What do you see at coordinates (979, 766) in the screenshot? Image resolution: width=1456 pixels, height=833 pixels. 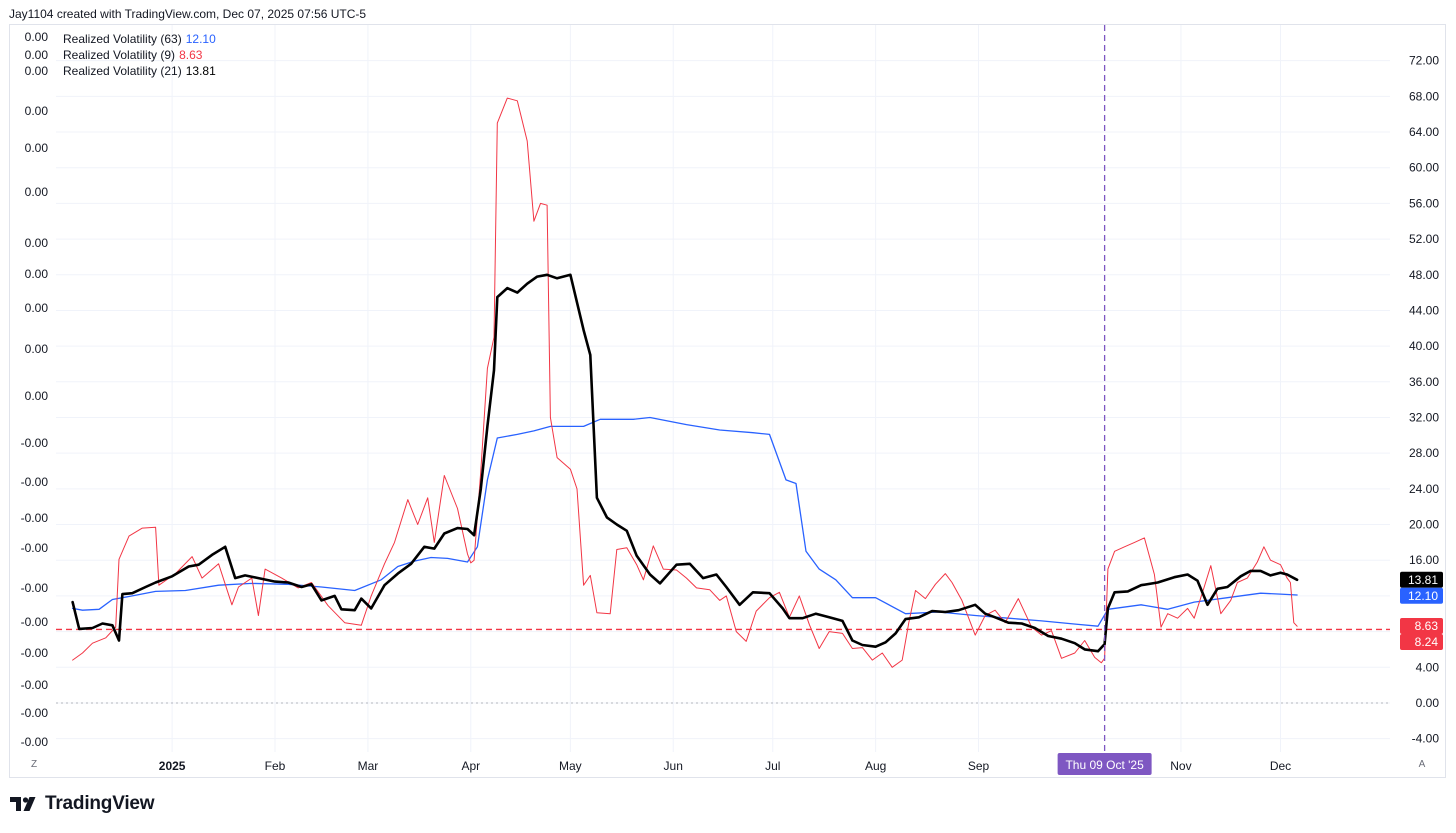 I see `x-tick-label: Sep` at bounding box center [979, 766].